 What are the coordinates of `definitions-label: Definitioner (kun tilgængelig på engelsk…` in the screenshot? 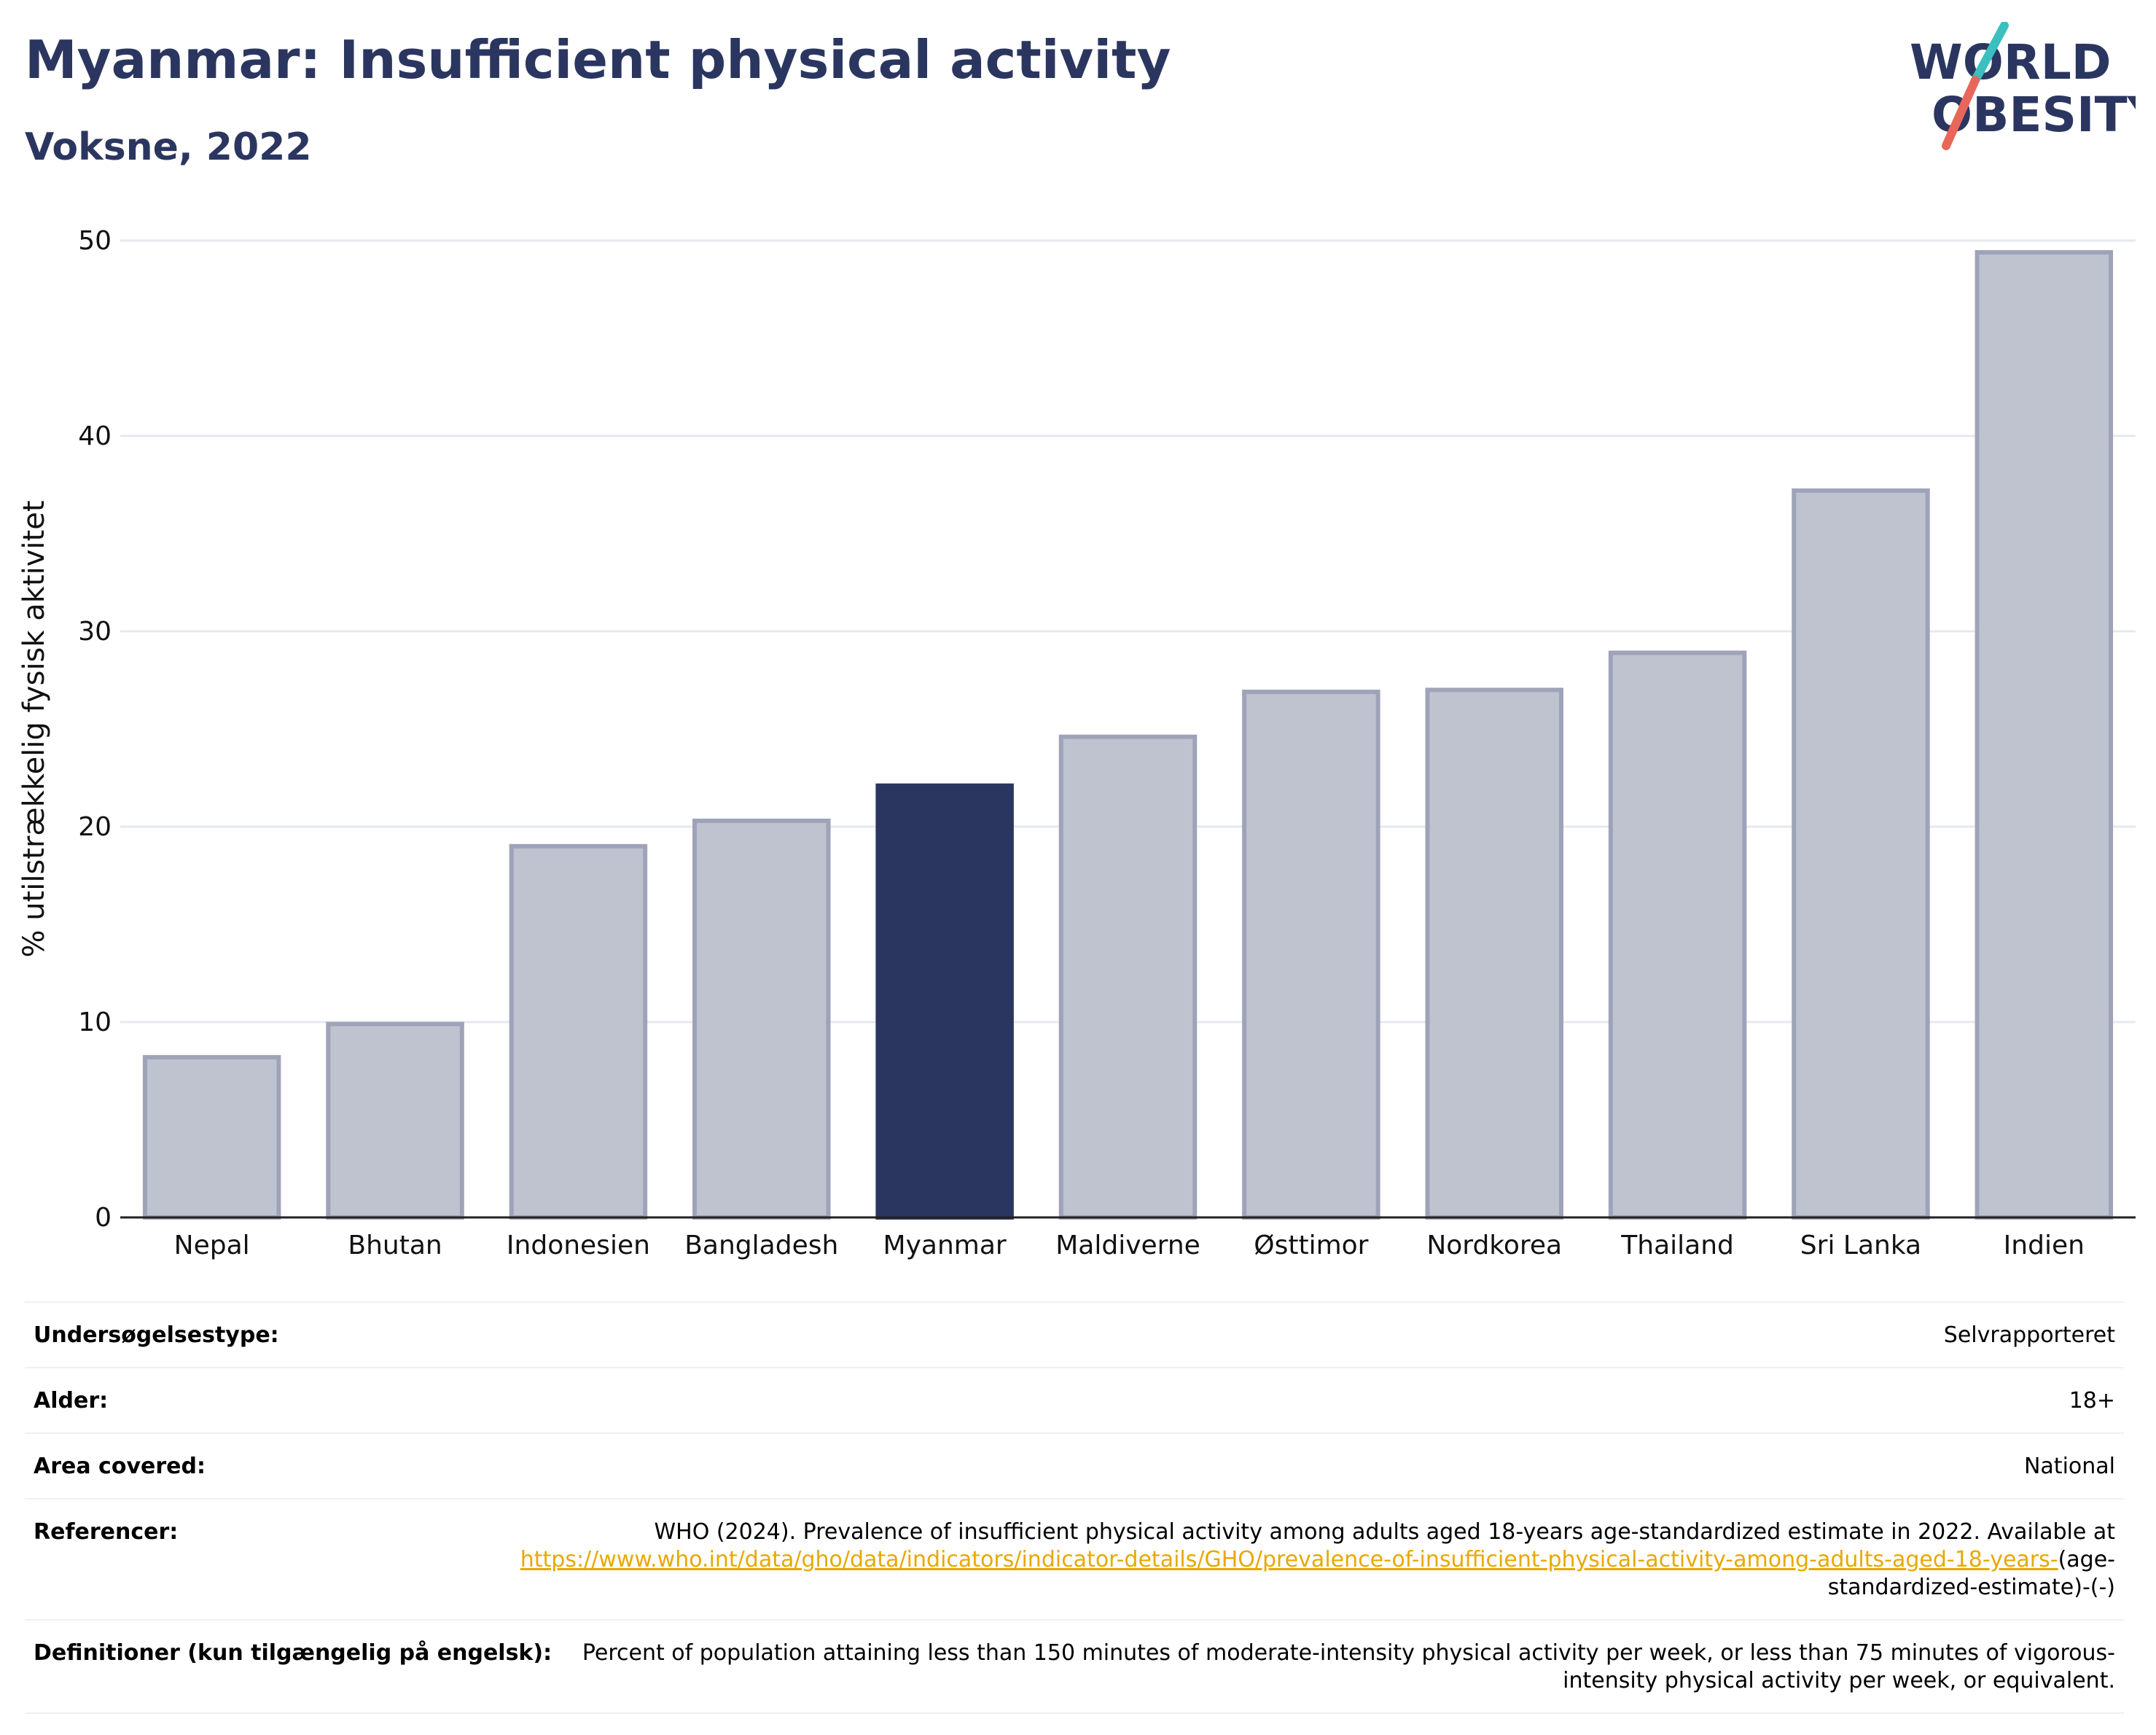 It's located at (293, 1653).